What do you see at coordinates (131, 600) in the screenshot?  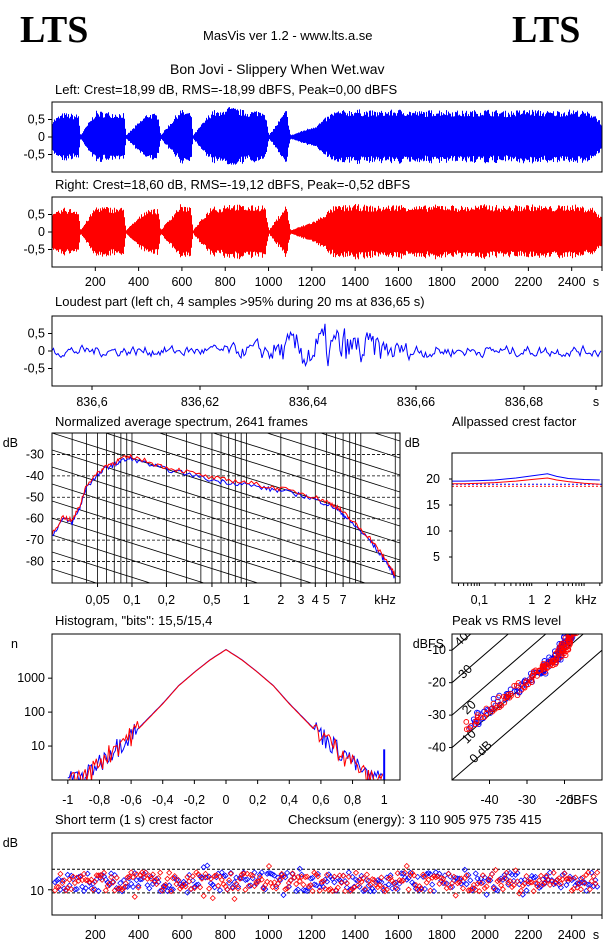 I see `spectrum-xtick-label: 0,1` at bounding box center [131, 600].